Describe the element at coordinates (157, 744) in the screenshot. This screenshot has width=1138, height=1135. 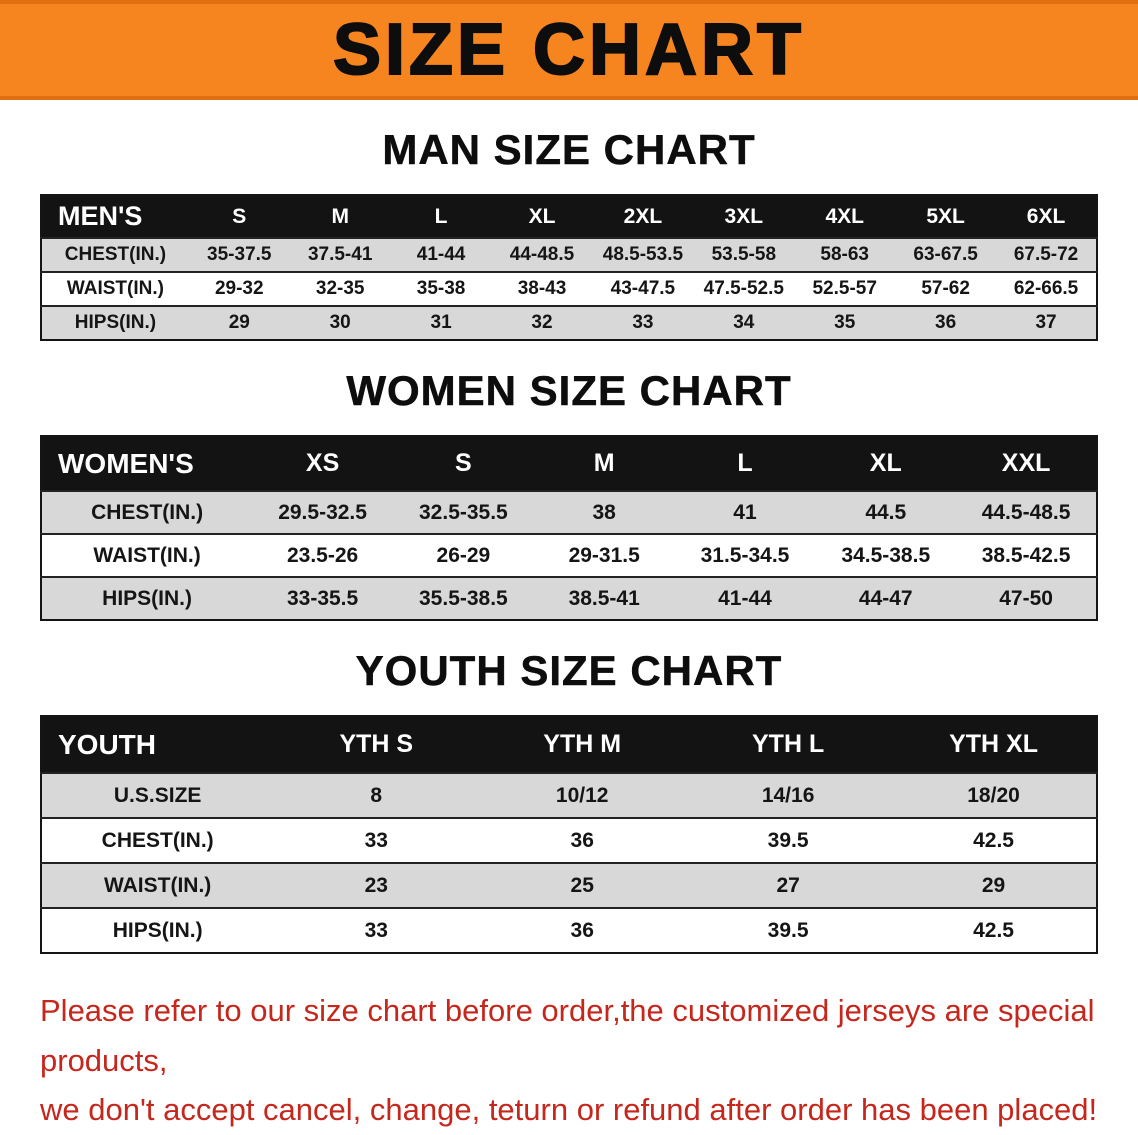
I see `table-title-cell: YOUTH` at that location.